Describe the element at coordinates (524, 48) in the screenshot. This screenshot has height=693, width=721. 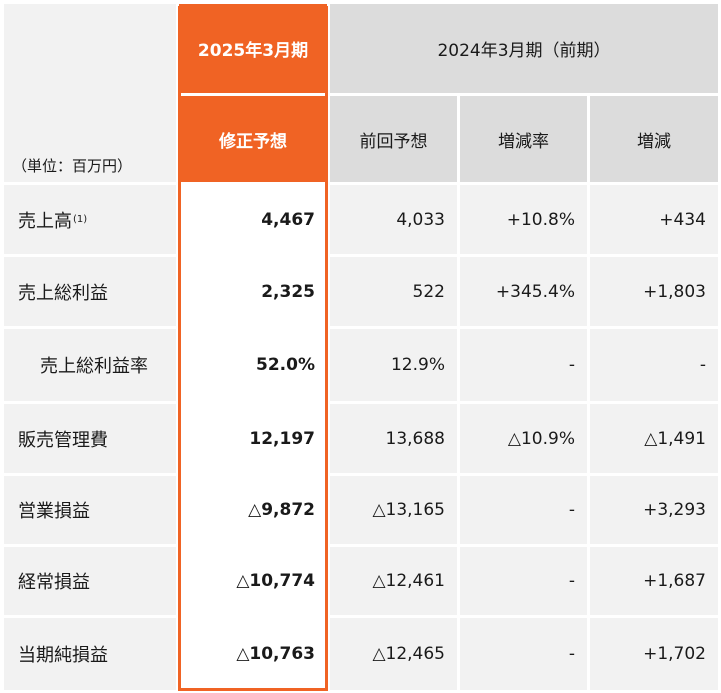
I see `prior-period-header: 2024年3月期（前期）` at that location.